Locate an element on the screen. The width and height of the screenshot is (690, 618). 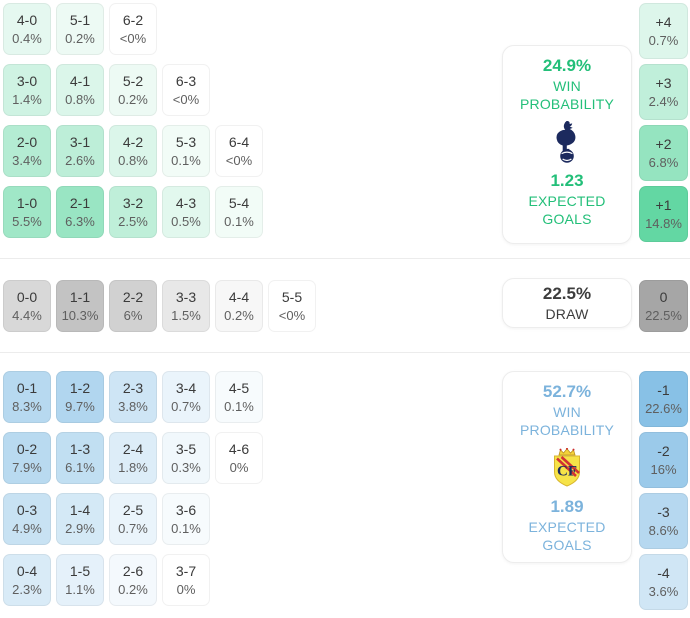
svg-text: CF is located at coordinates (567, 472).